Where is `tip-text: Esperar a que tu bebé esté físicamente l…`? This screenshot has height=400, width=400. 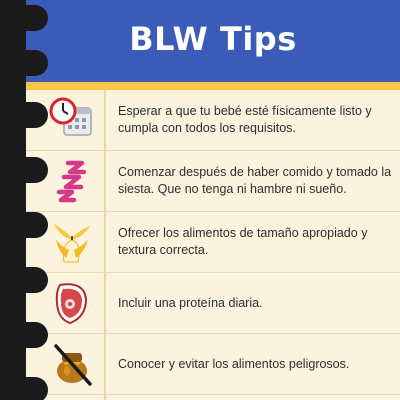
tip-text: Esperar a que tu bebé esté físicamente l… is located at coordinates (245, 119).